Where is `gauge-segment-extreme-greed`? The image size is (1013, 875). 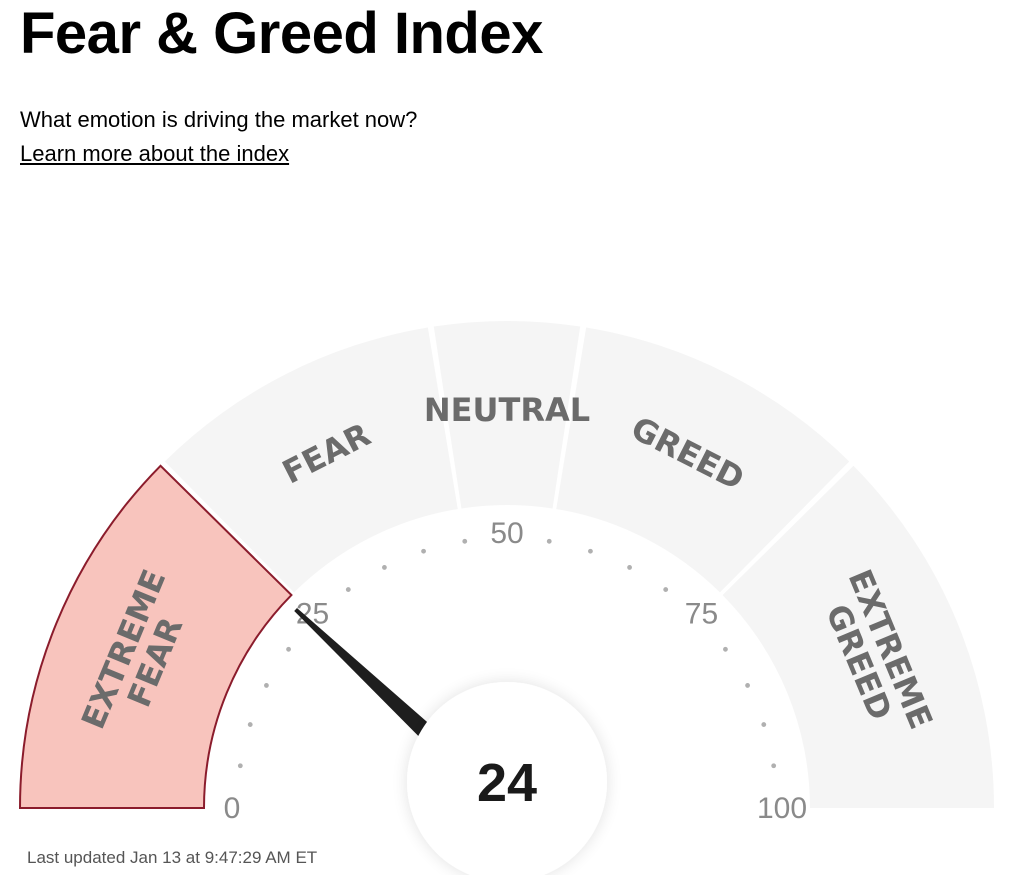
gauge-segment-extreme-greed is located at coordinates (858, 636).